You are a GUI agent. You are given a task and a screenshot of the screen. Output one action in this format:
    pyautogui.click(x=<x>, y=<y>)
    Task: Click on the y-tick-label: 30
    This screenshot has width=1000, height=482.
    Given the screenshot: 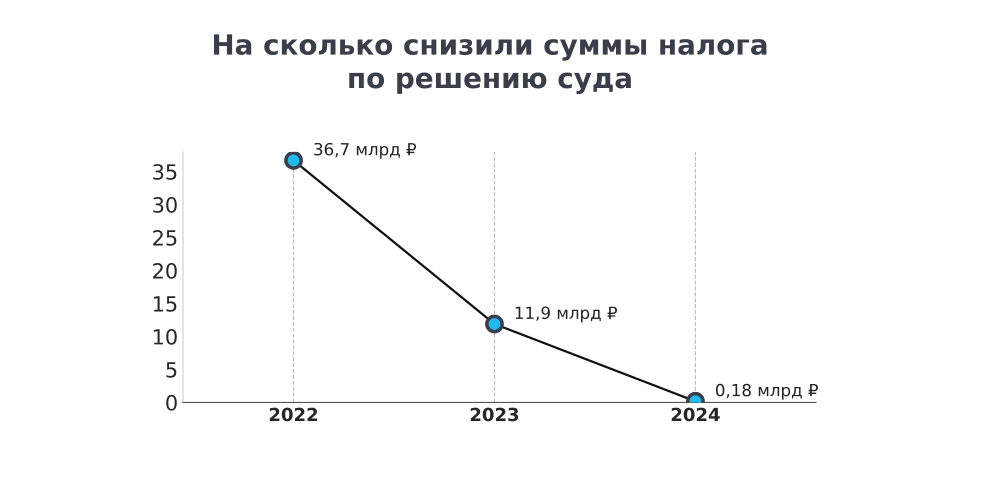 What is the action you would take?
    pyautogui.click(x=165, y=205)
    